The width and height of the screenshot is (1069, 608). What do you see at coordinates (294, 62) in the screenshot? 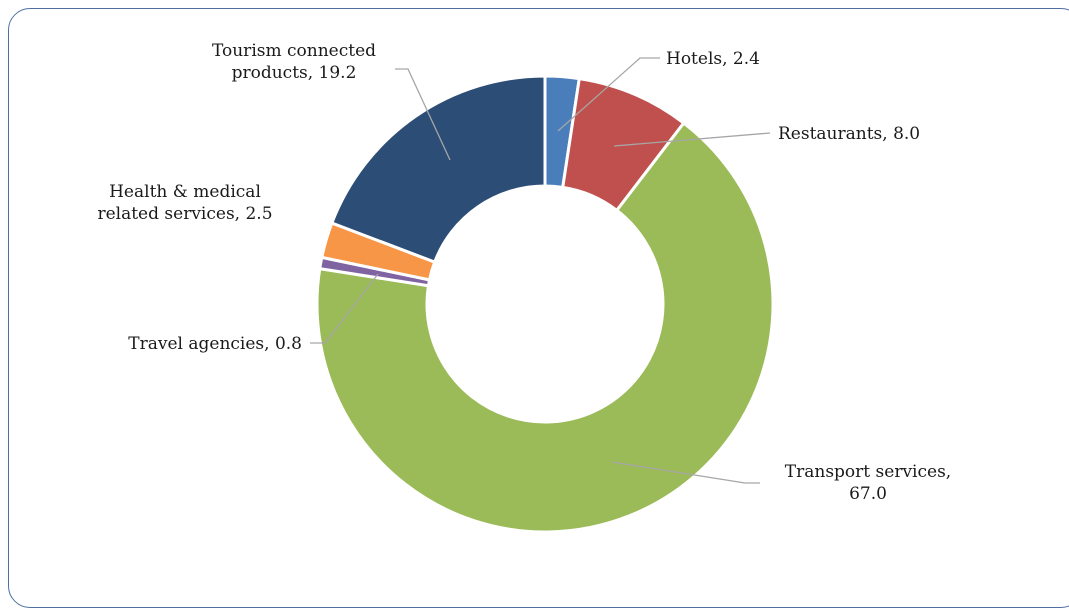
I see `data-label-tourism-connected-products: Tourism connected products, 19.2` at bounding box center [294, 62].